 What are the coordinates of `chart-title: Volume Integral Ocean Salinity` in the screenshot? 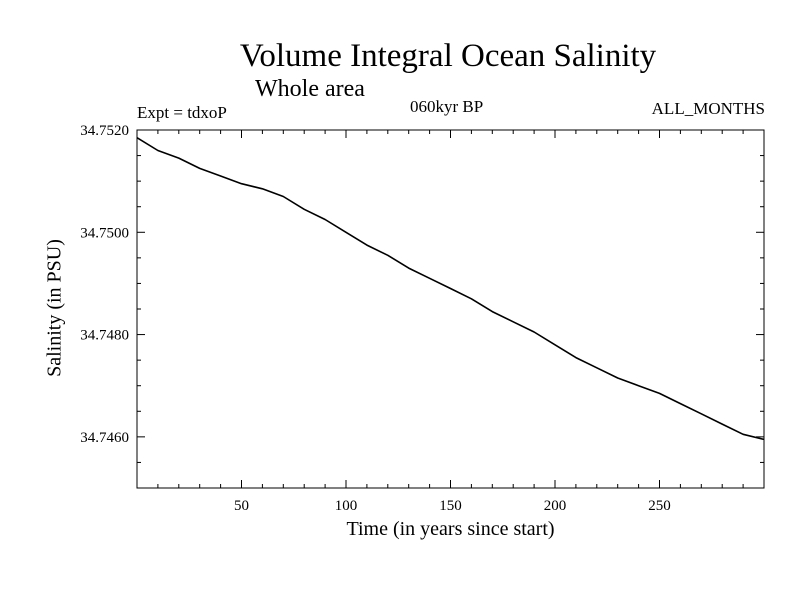 It's located at (448, 56).